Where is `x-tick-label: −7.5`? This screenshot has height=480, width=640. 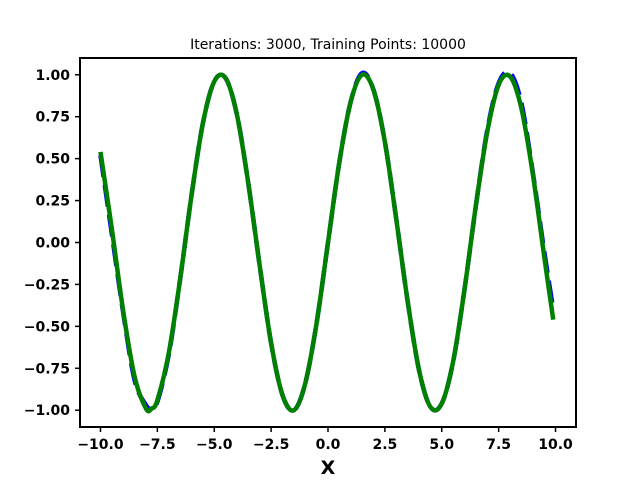 x-tick-label: −7.5 is located at coordinates (157, 445).